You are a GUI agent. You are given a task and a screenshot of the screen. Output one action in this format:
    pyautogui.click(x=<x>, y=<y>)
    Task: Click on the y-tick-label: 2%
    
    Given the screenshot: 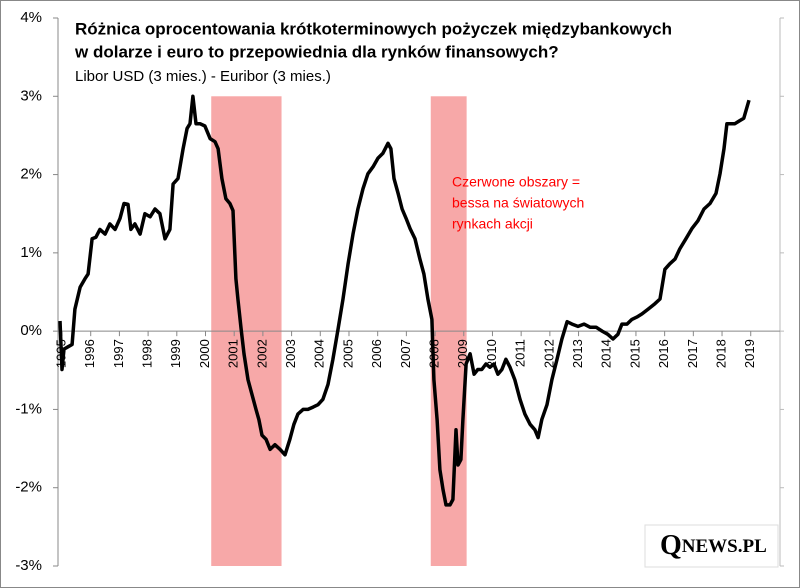 What is the action you would take?
    pyautogui.click(x=31, y=174)
    